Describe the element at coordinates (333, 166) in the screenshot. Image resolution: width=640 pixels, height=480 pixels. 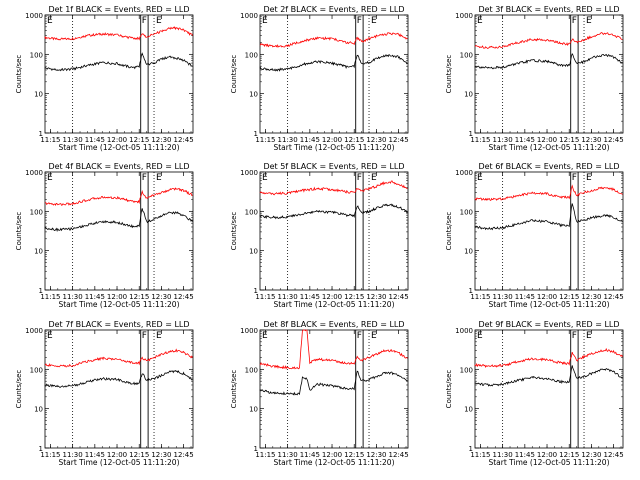
I see `panel-title: Det 5f BLACK = Events, RED = LLD` at that location.